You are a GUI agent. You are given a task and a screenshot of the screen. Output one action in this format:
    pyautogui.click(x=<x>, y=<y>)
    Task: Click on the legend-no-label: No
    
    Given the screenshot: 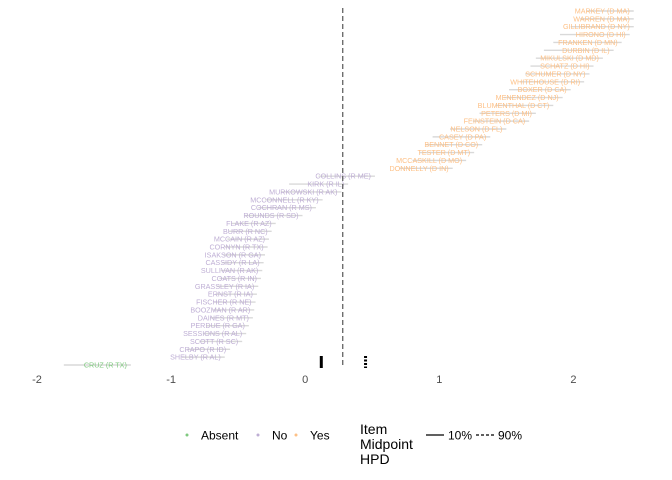 What is the action you would take?
    pyautogui.click(x=280, y=436)
    